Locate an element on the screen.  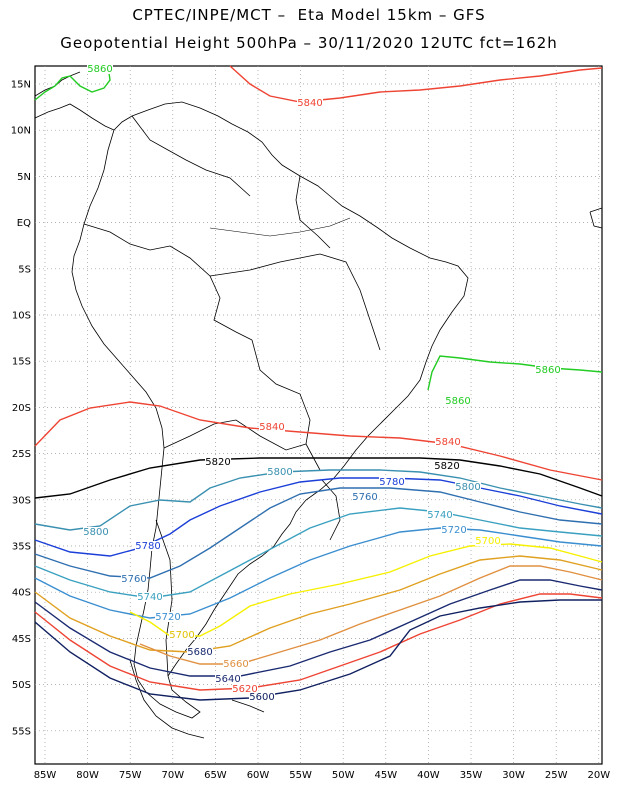
contour-label-5600: 5600 is located at coordinates (261, 697).